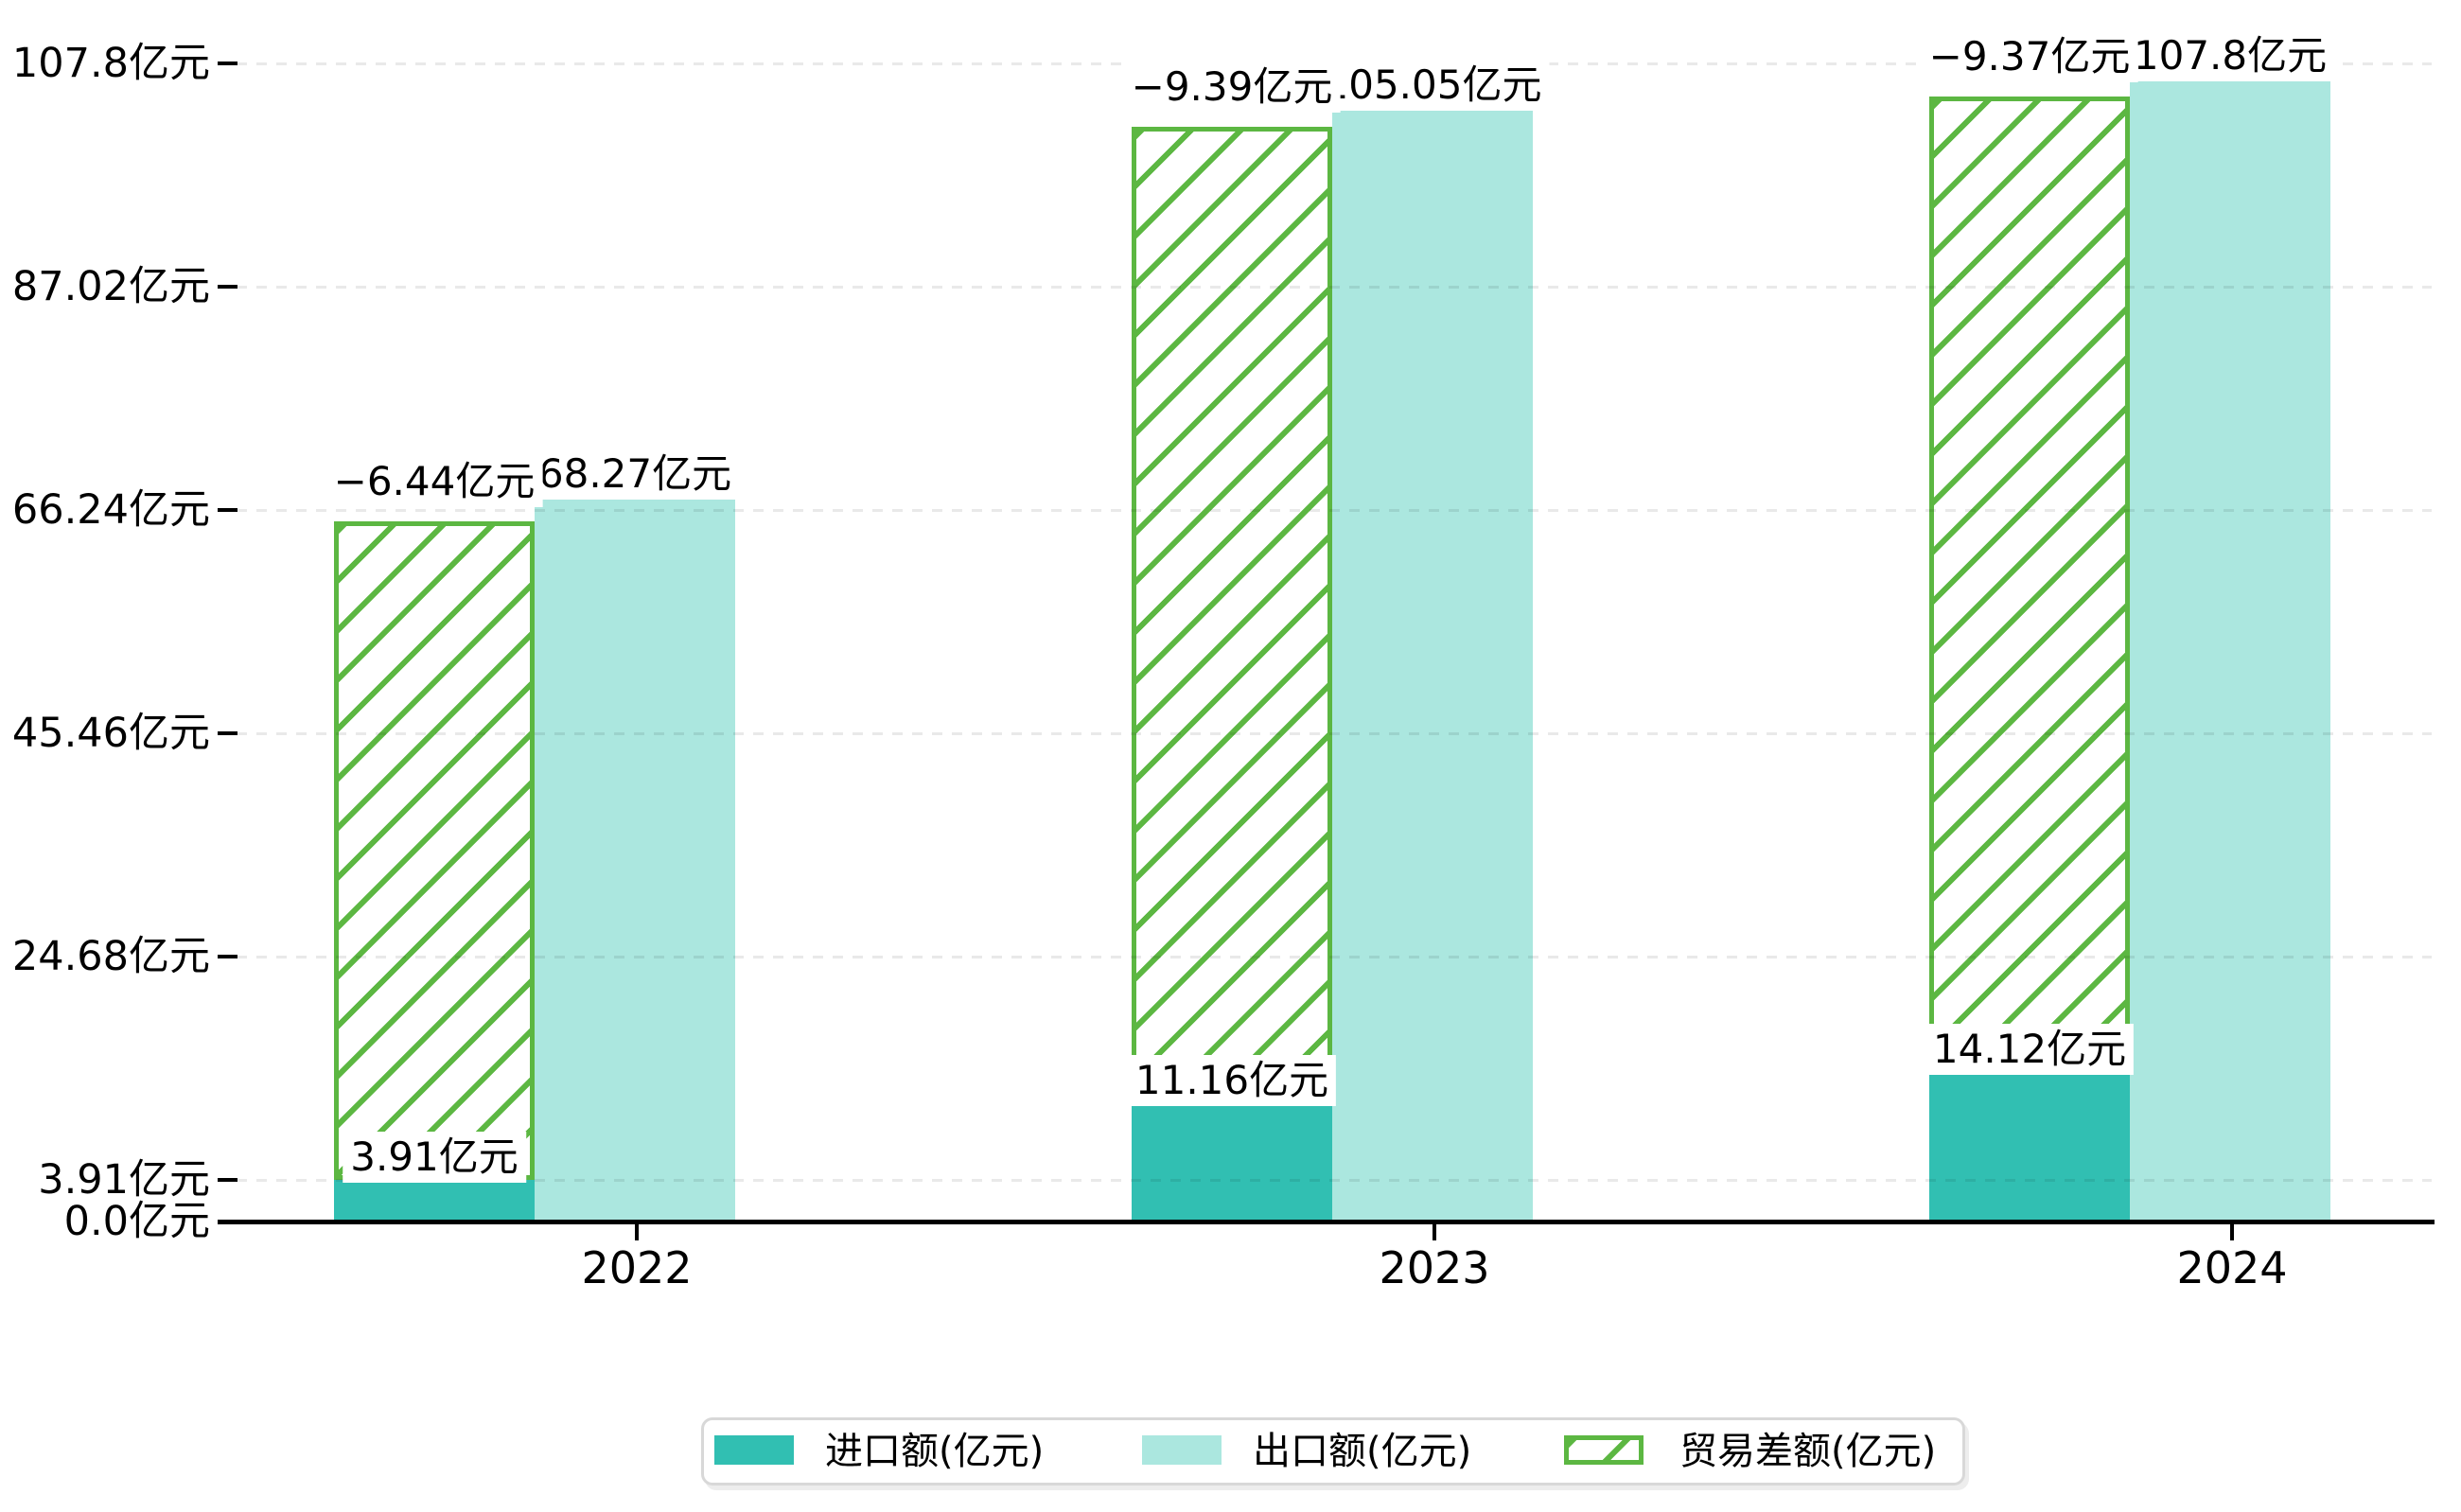  Describe the element at coordinates (124, 1180) in the screenshot. I see `y-axis-tick-label: 3.91亿元` at that location.